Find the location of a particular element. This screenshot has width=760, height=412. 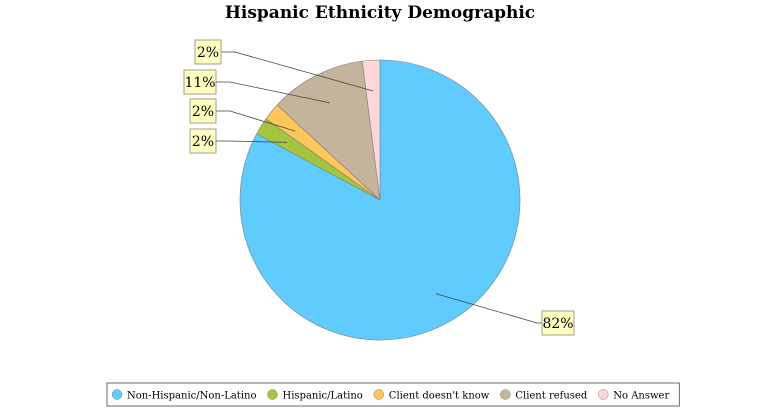

legend-frame is located at coordinates (393, 394).